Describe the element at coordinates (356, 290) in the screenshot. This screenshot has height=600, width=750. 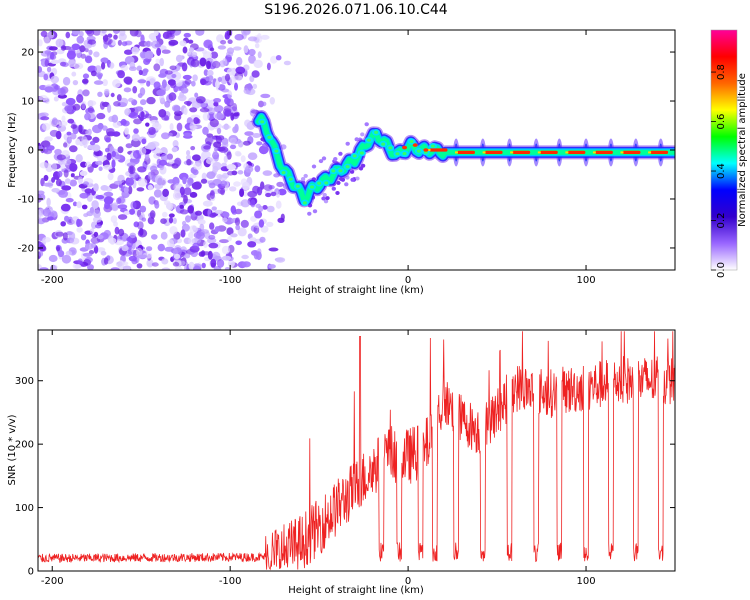
I see `spectrogram-x-label: Height of straight line (km)` at that location.